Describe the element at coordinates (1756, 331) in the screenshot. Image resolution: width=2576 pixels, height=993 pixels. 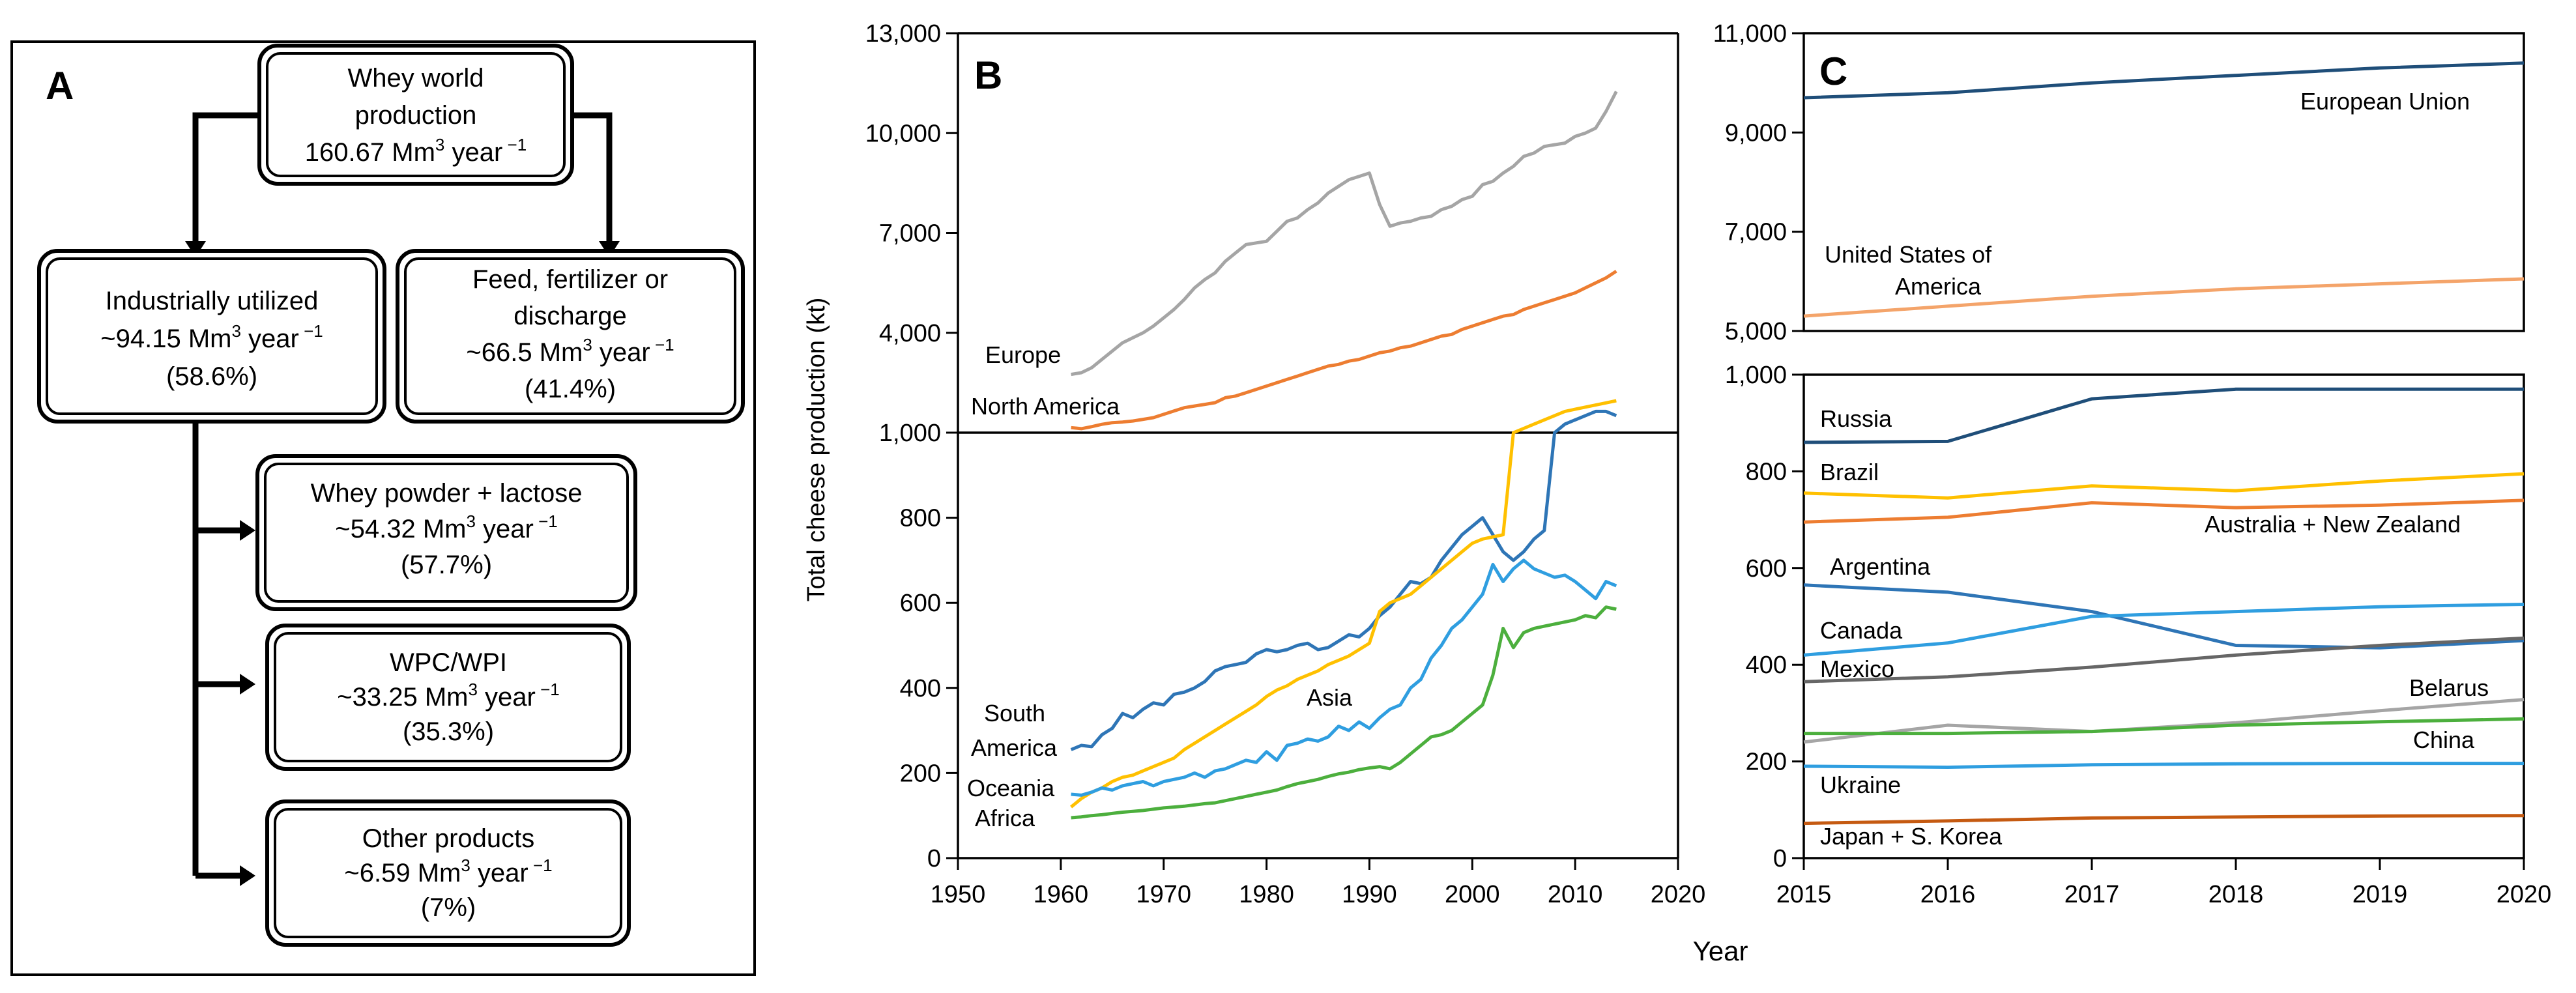
I see `y-tick-label-upper: 5,000` at that location.